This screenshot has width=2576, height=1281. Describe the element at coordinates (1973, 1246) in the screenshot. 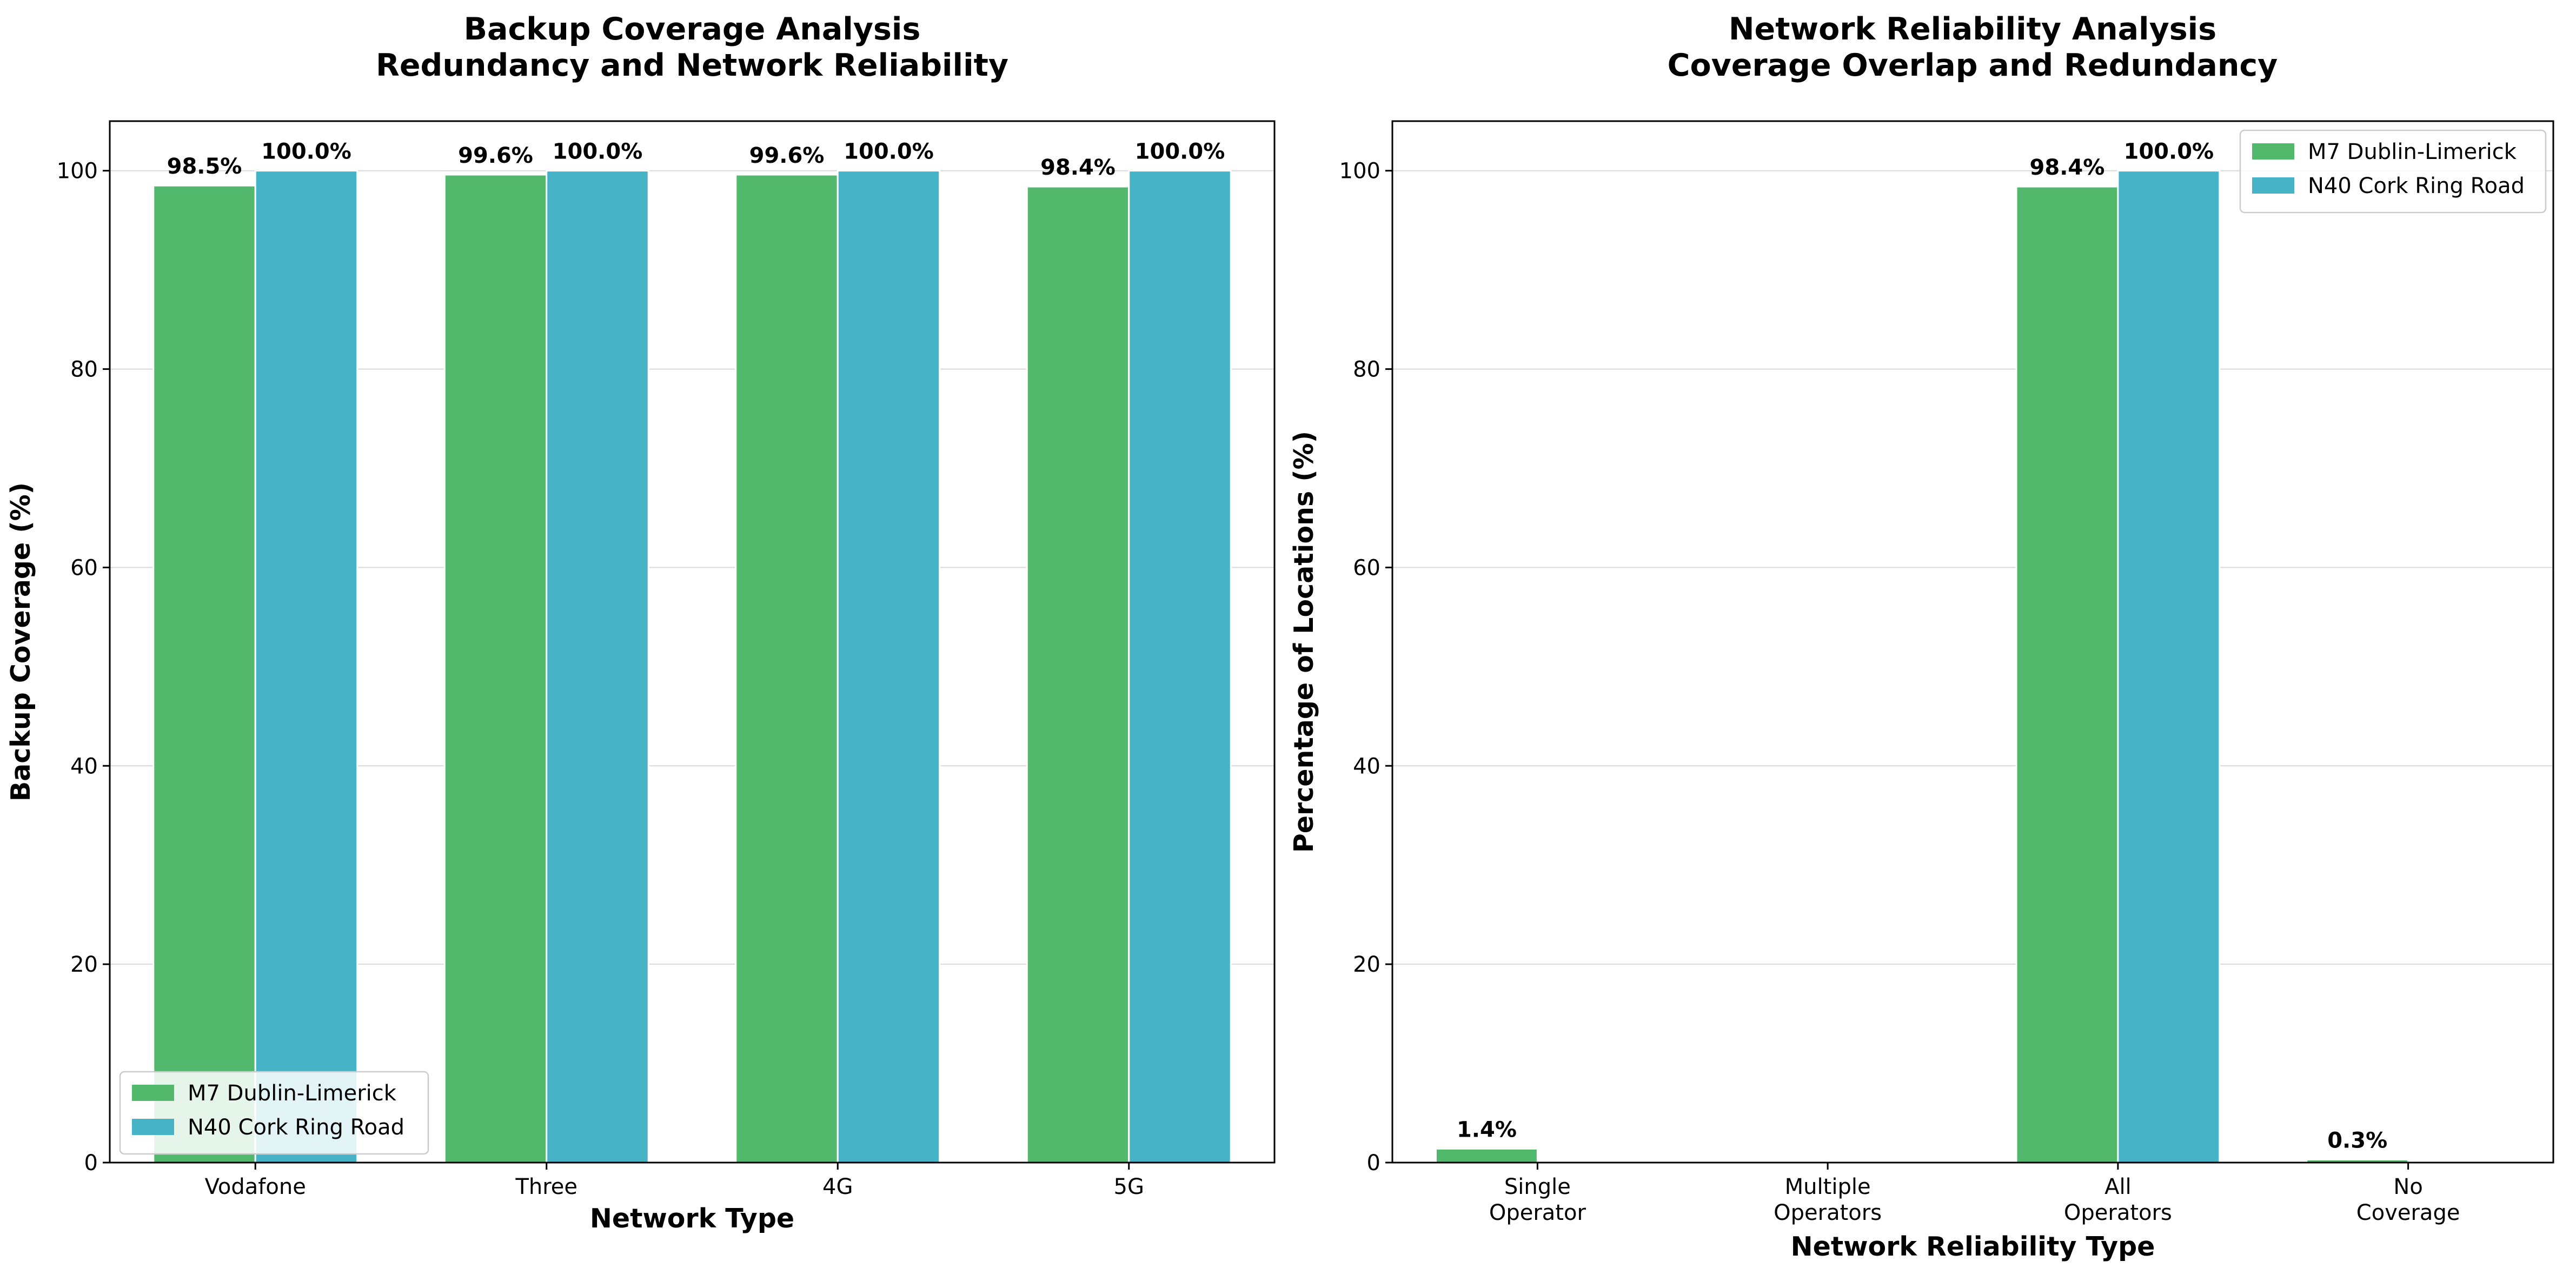

I see `x-axis-label: Network Reliability Type` at that location.